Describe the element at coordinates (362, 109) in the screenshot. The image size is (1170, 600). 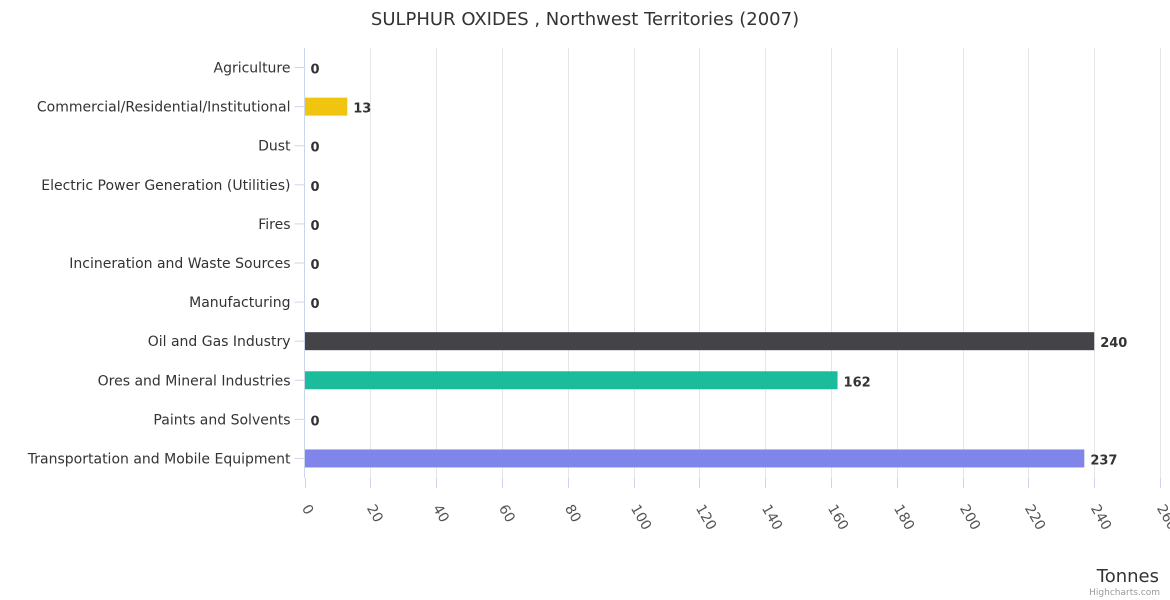
I see `data-label: 13` at that location.